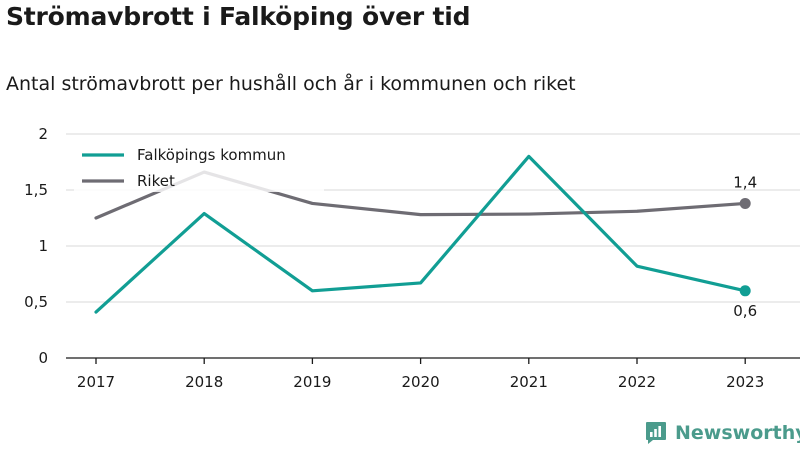  I want to click on y-tick-label: 0, so click(43, 358).